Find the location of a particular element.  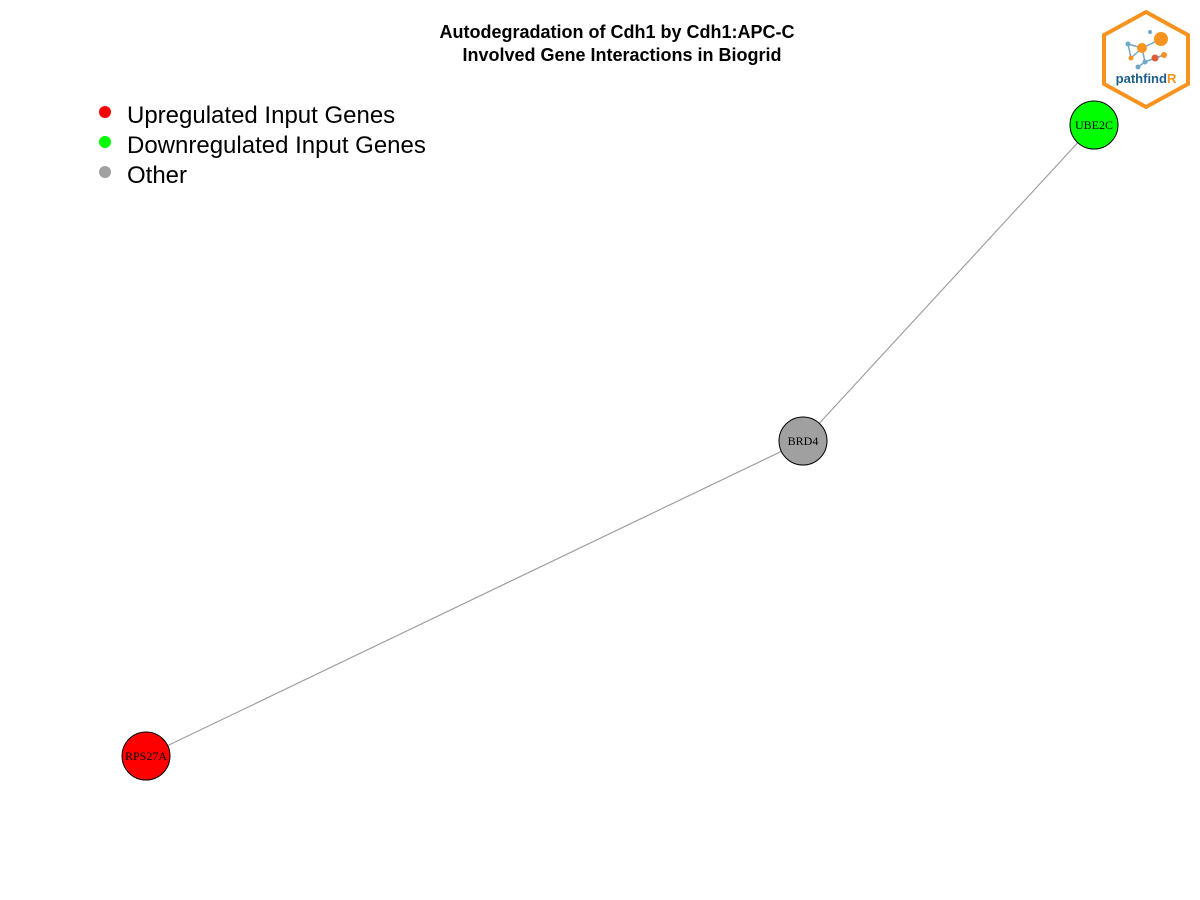

node-label-brd4: BRD4 is located at coordinates (803, 441).